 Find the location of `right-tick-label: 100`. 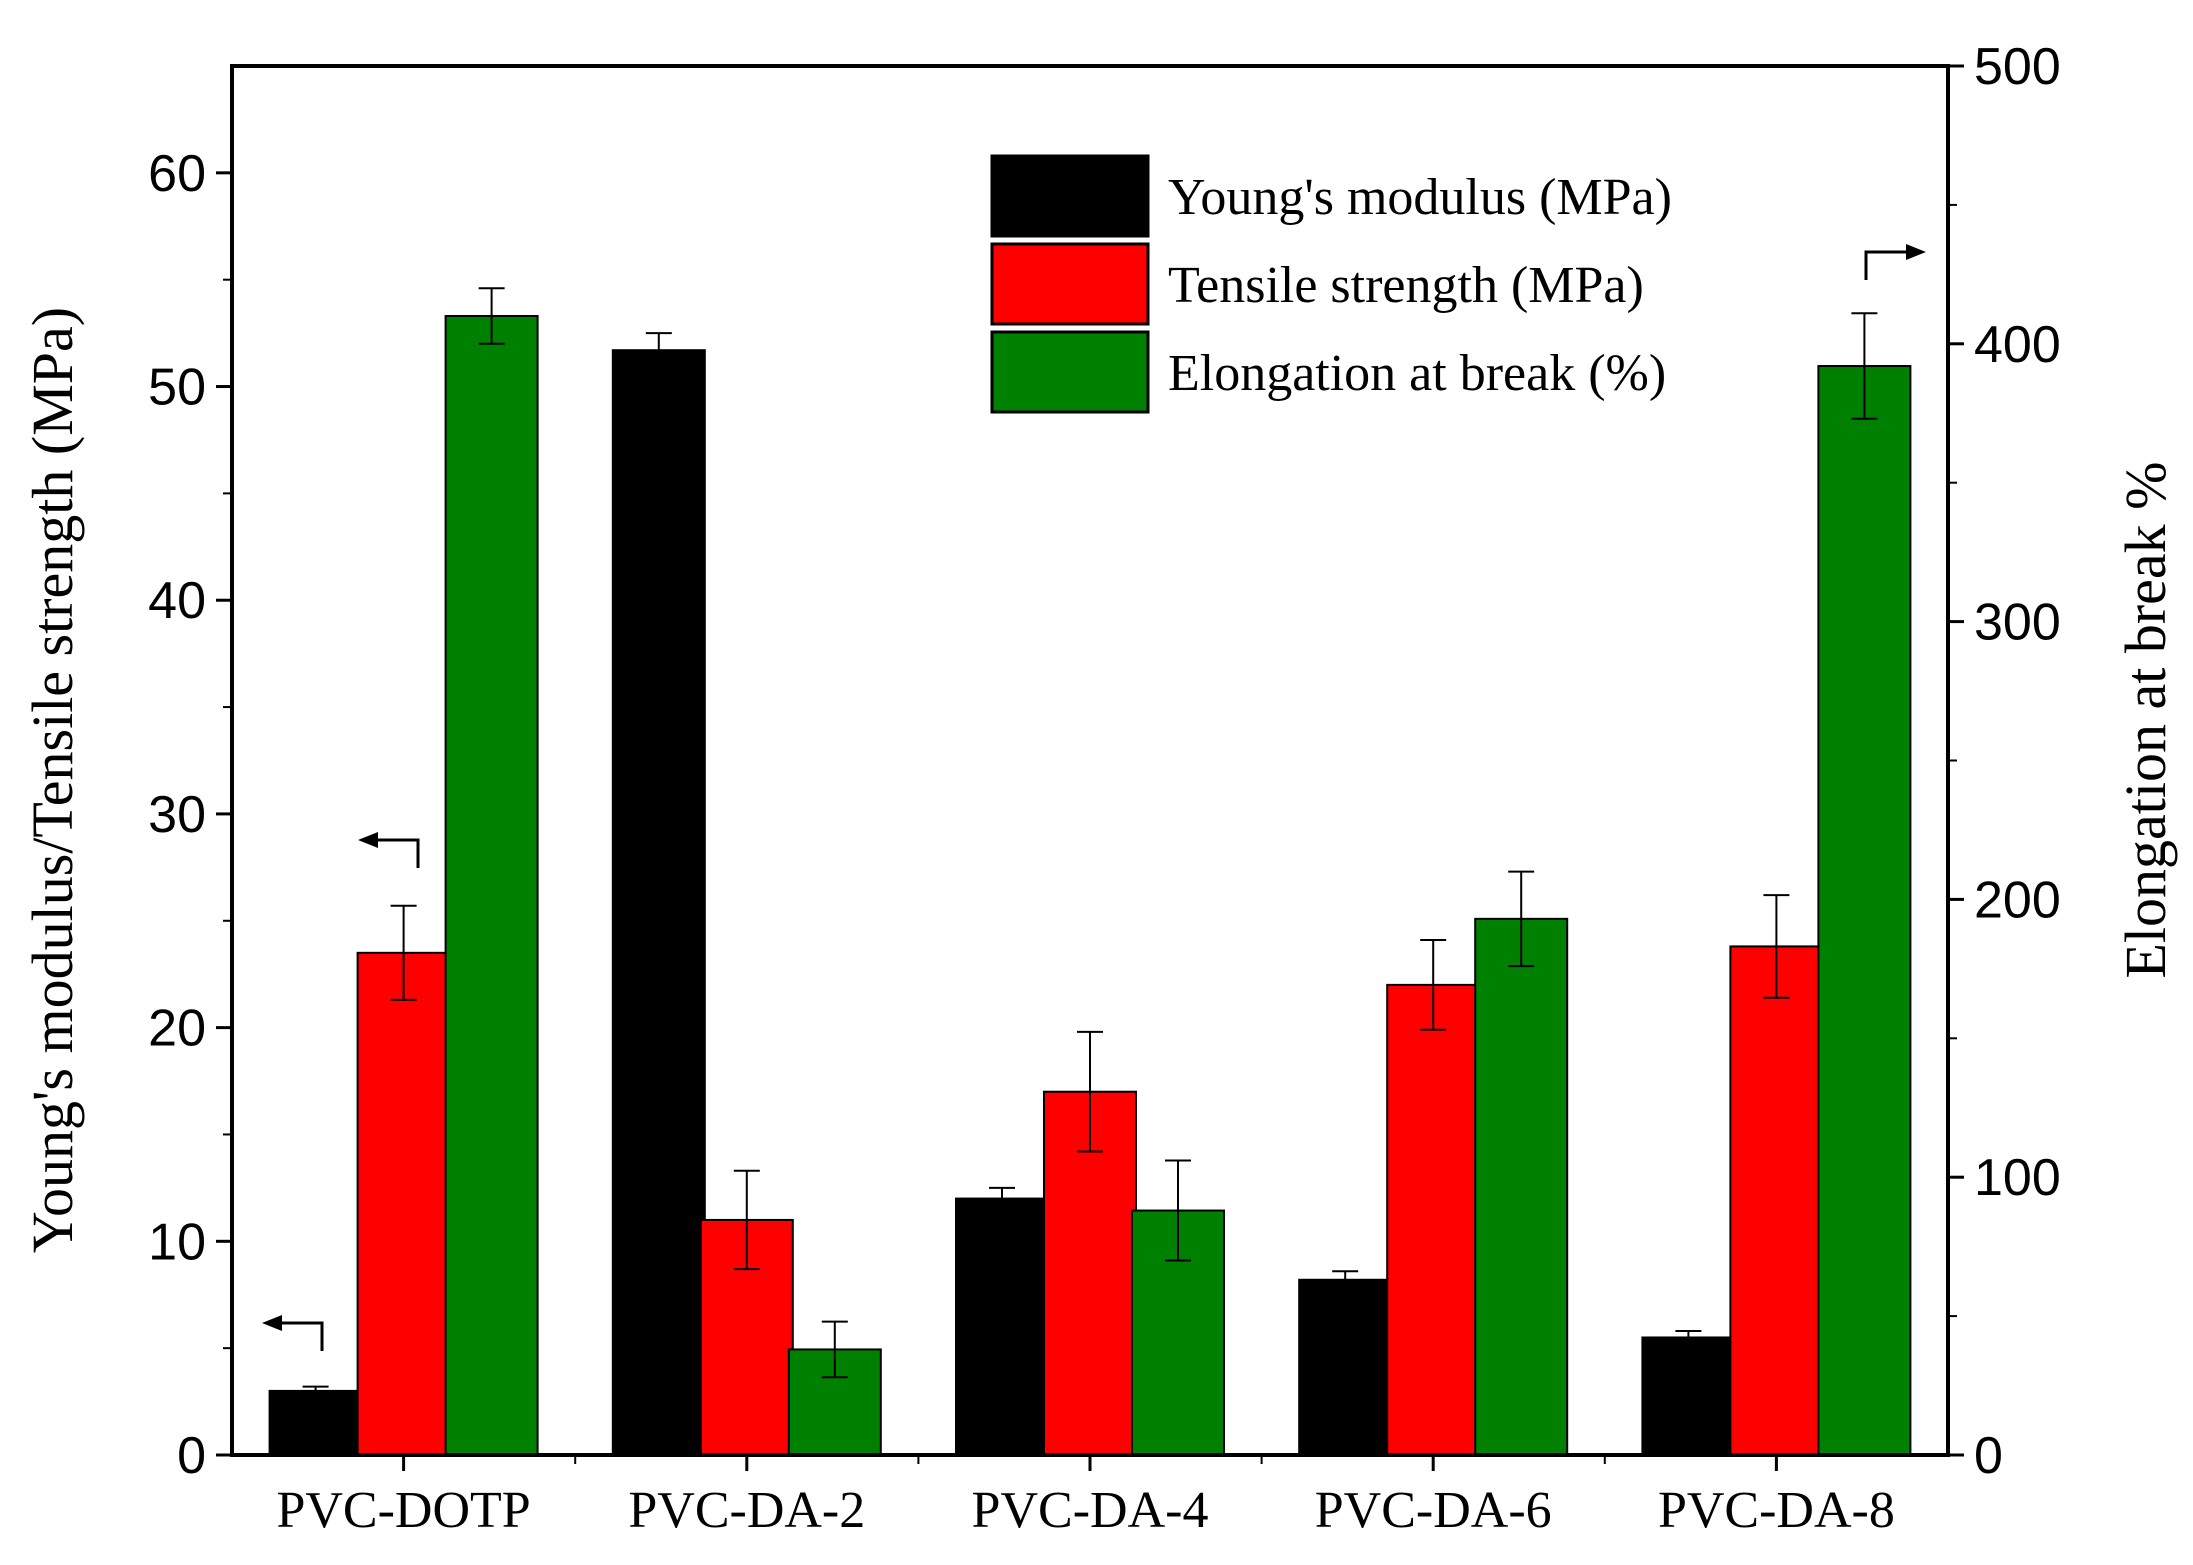

right-tick-label: 100 is located at coordinates (2017, 1178).